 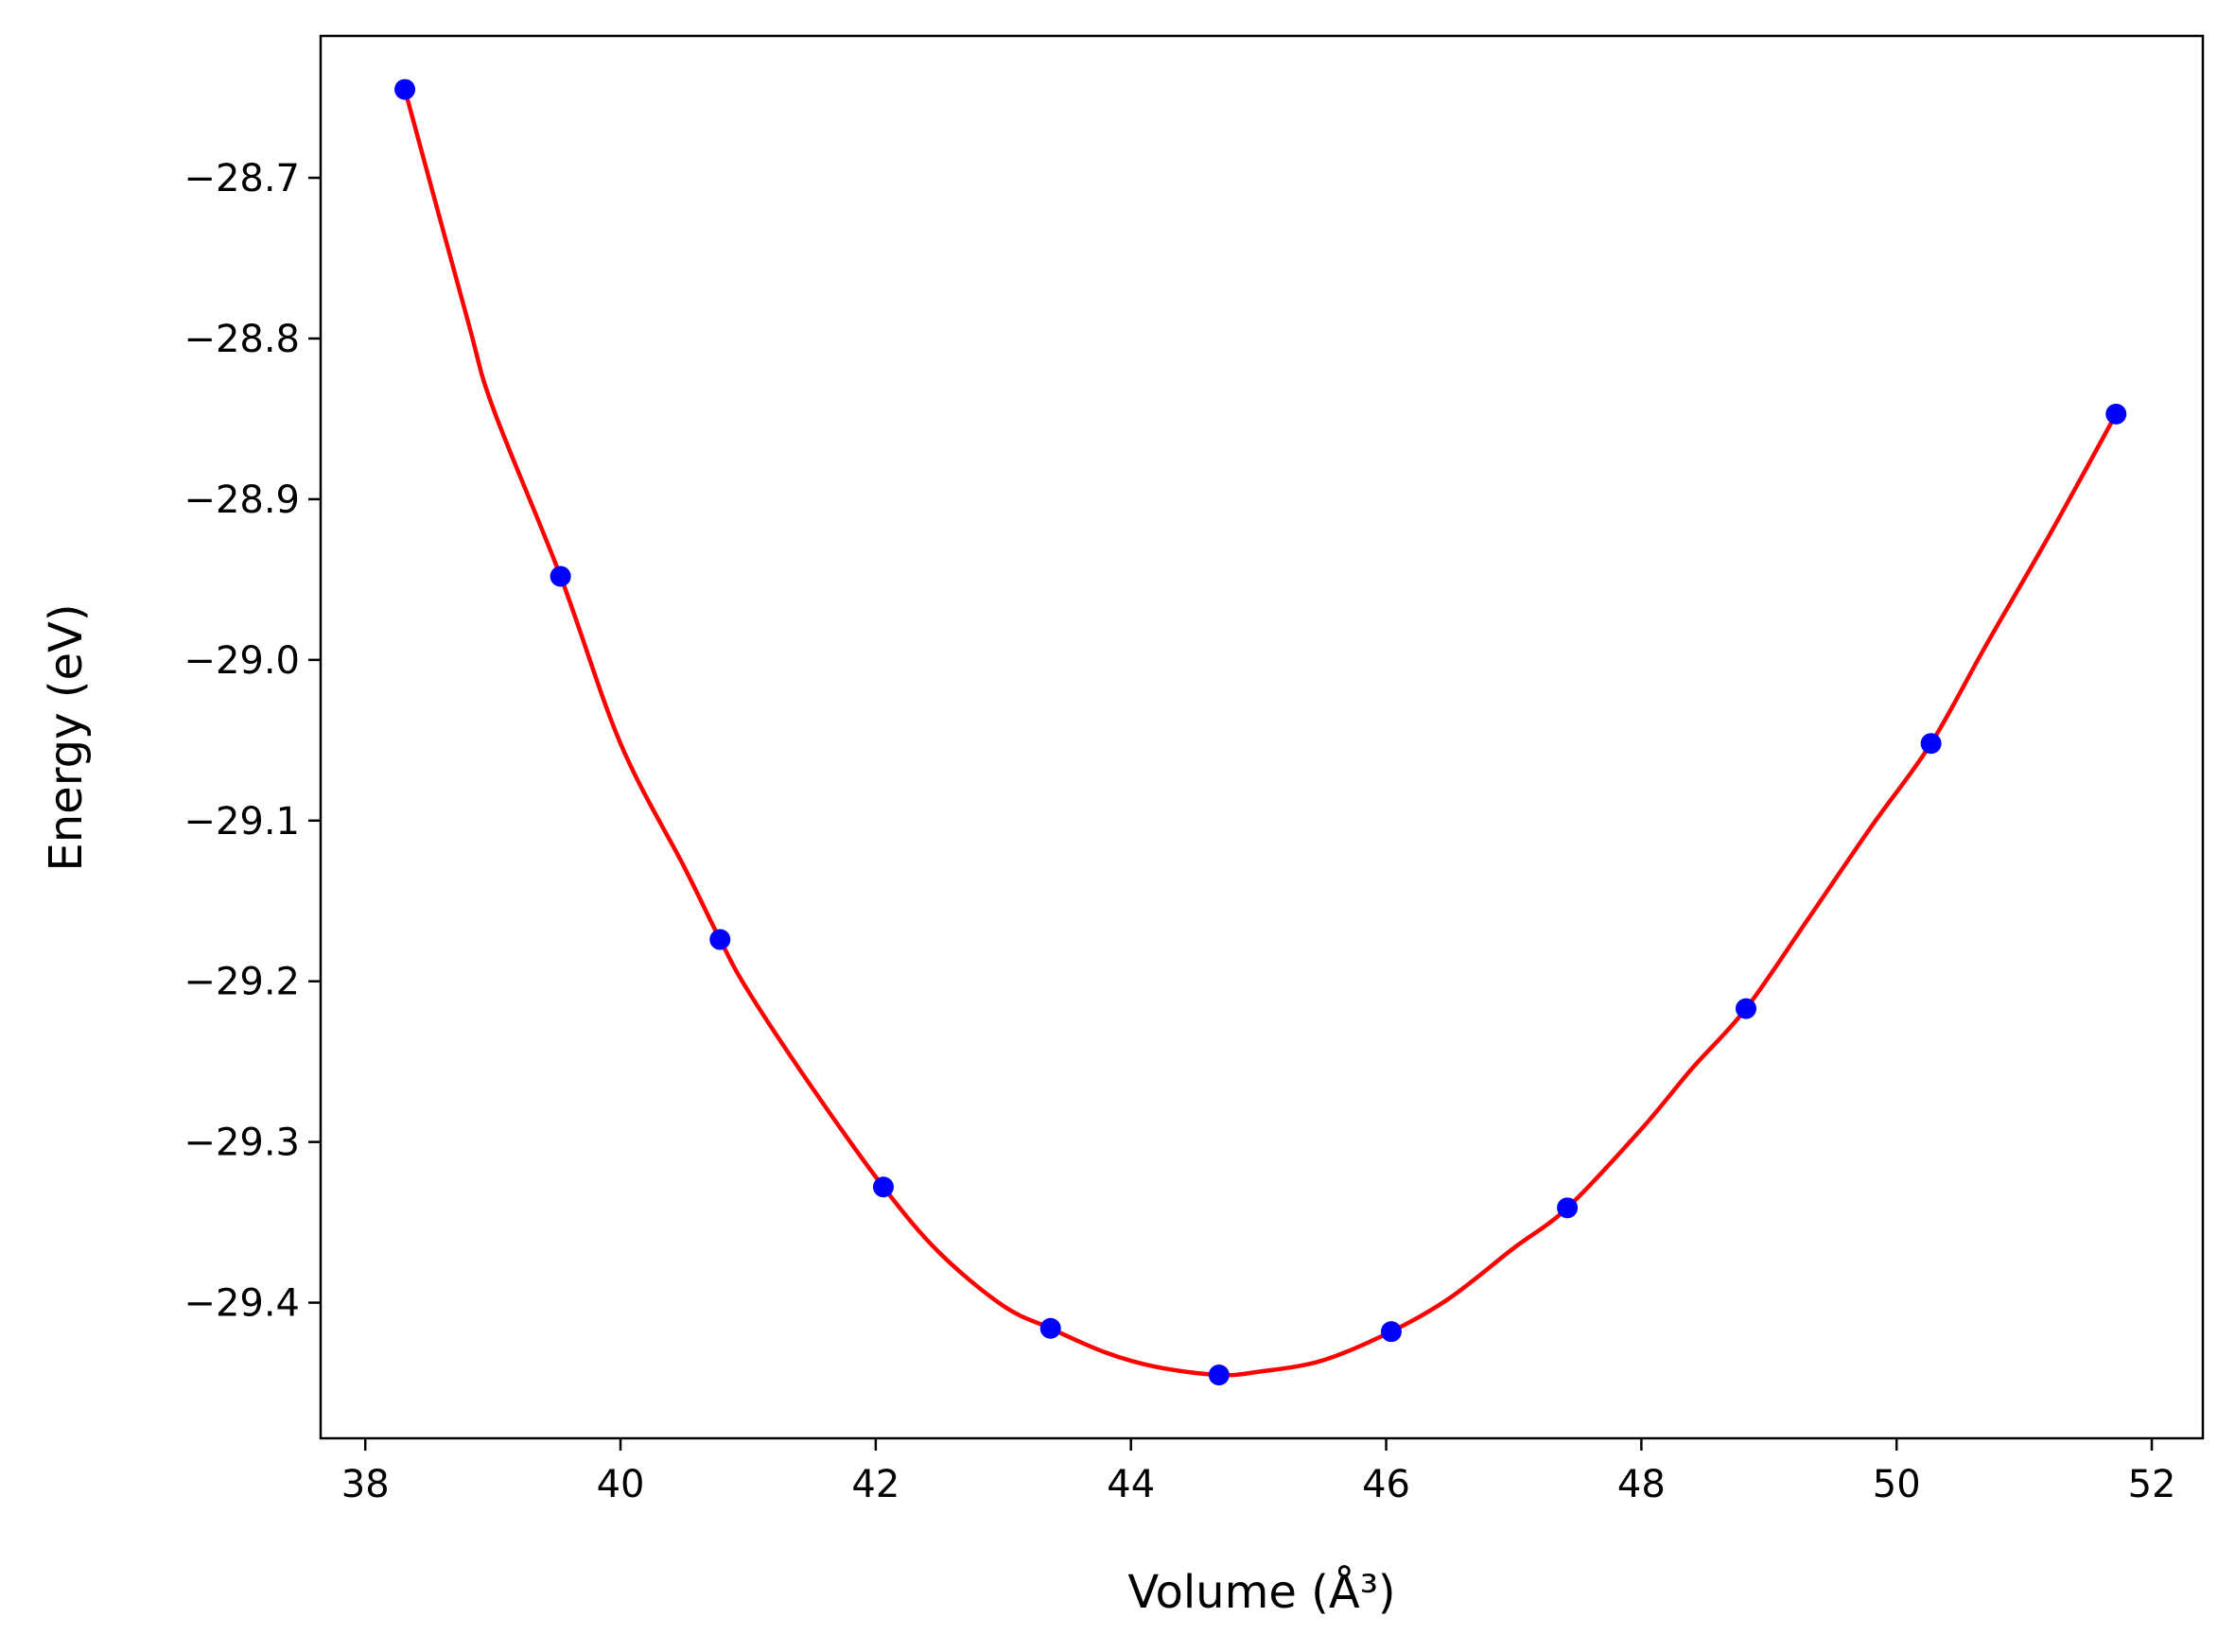 What do you see at coordinates (1386, 1485) in the screenshot?
I see `x-tick-label: 46` at bounding box center [1386, 1485].